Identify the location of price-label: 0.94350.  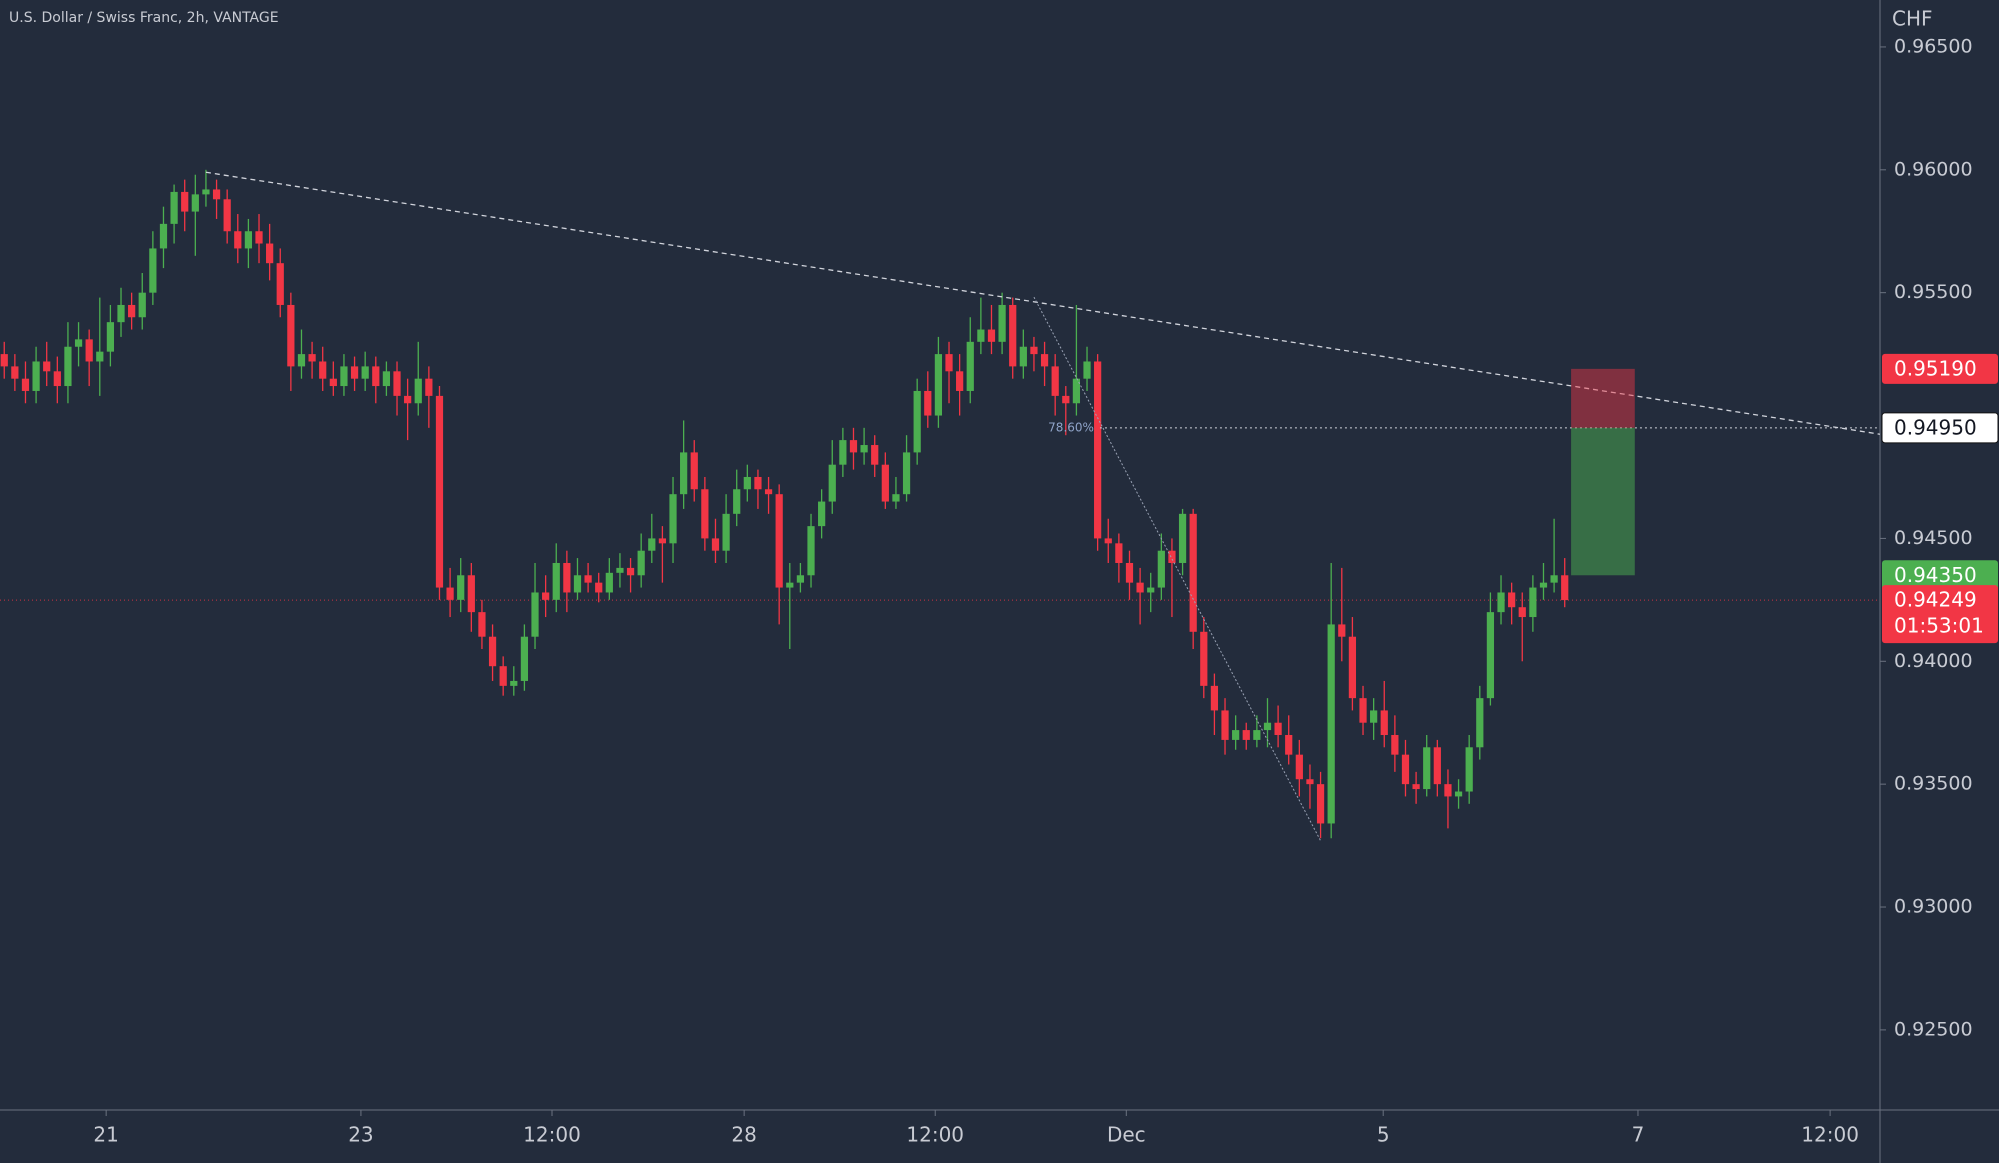
(1935, 575).